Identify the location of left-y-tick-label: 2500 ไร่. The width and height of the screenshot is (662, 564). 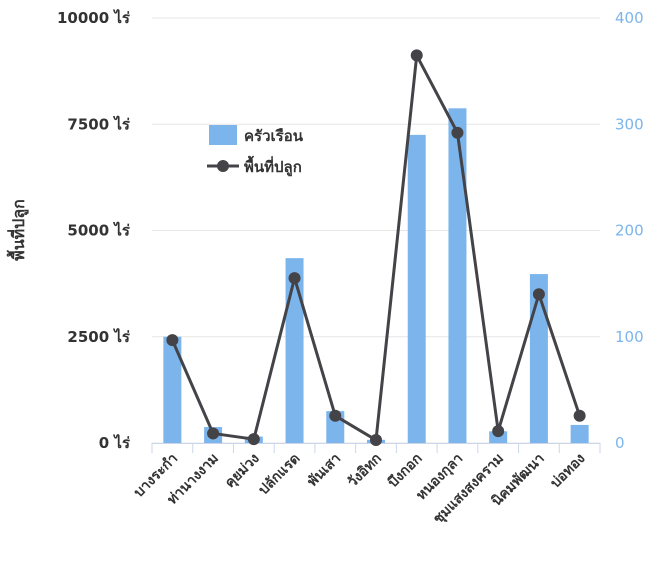
(99, 336).